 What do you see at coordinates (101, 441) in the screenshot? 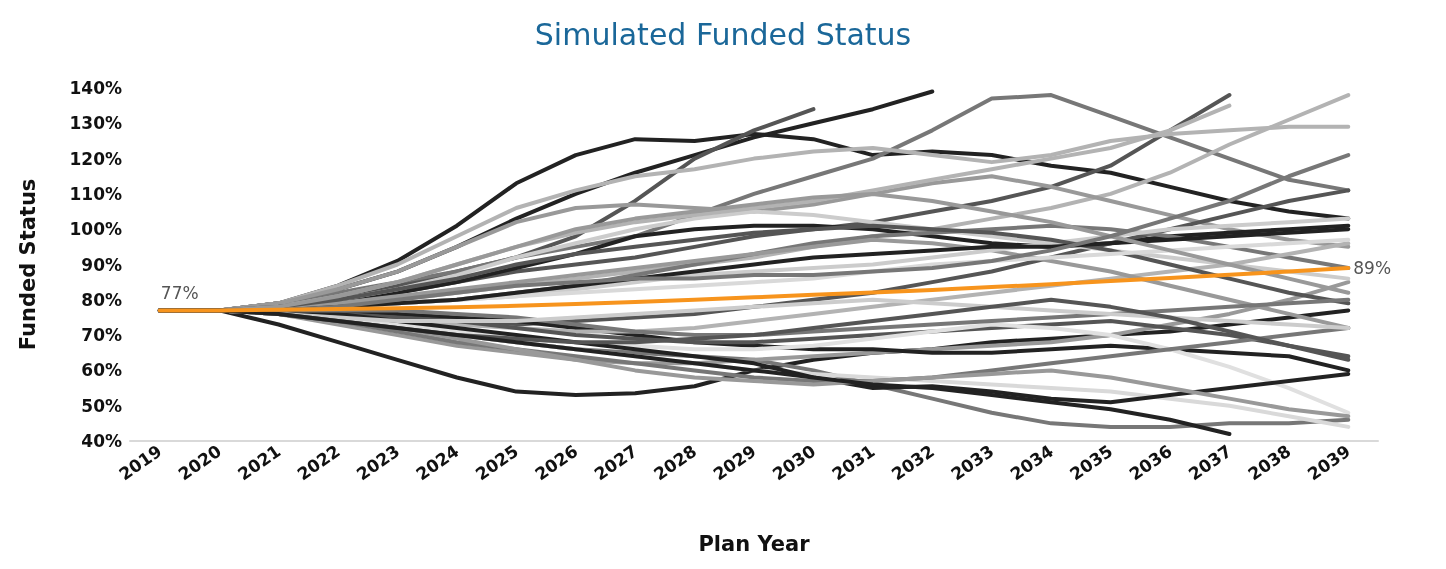
I see `y-tick-label: 40%` at bounding box center [101, 441].